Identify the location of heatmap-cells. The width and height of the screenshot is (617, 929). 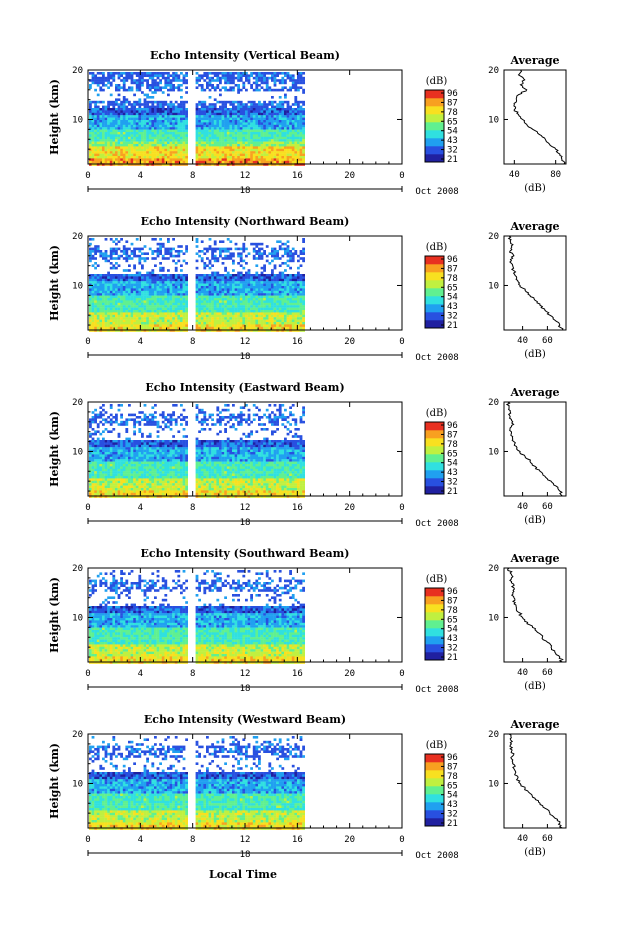
(197, 285).